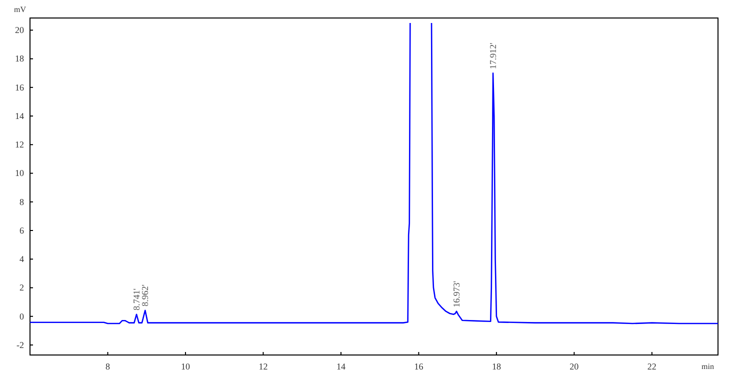 The image size is (734, 380). What do you see at coordinates (19, 115) in the screenshot?
I see `y-tick-label: 14` at bounding box center [19, 115].